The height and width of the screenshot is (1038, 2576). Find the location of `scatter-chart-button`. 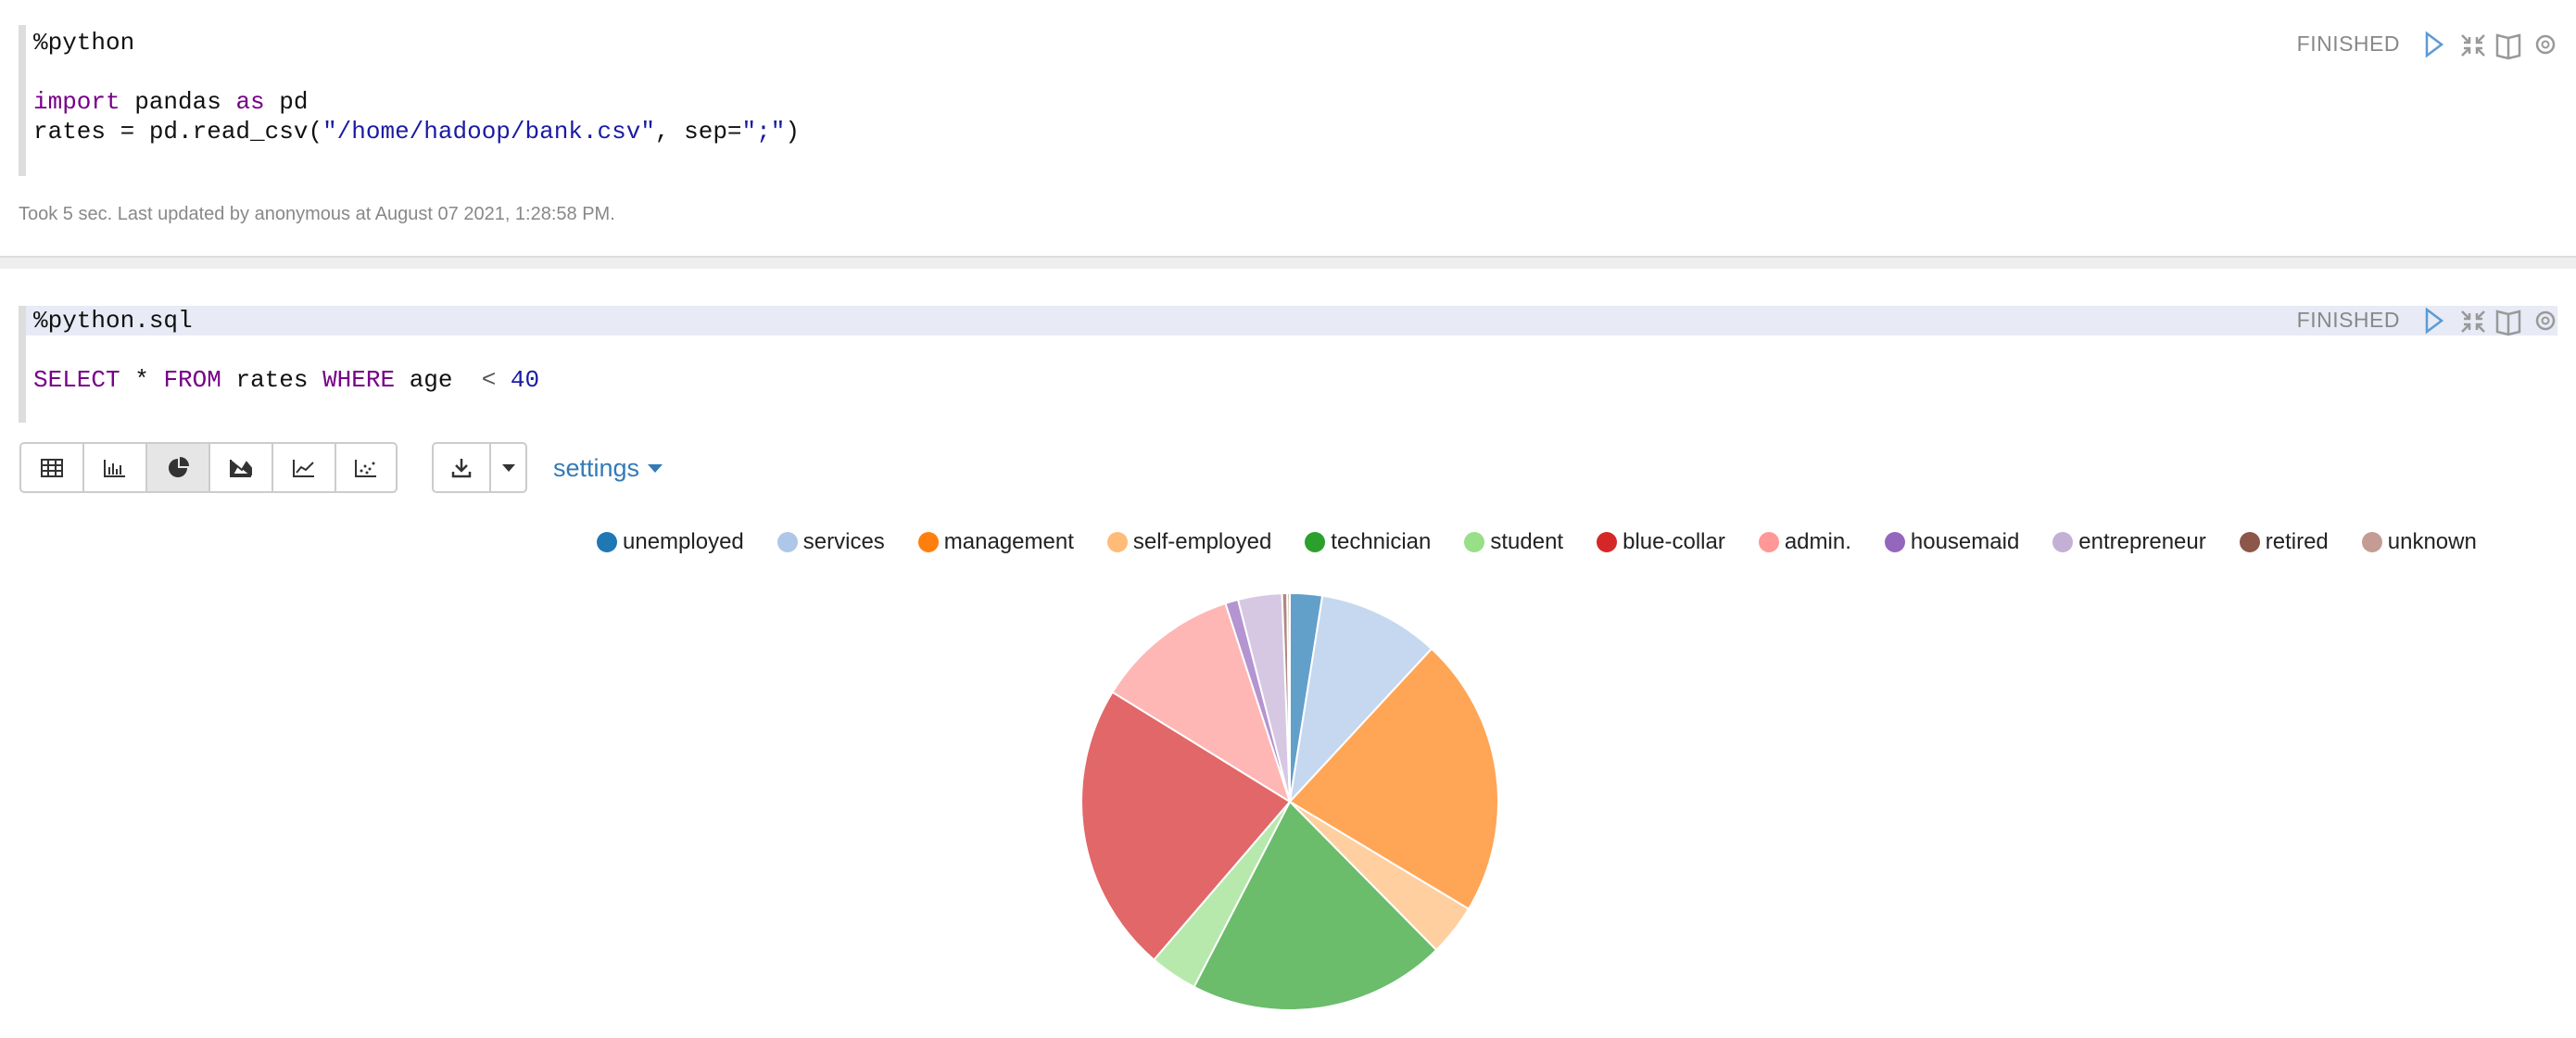

scatter-chart-button is located at coordinates (367, 467).